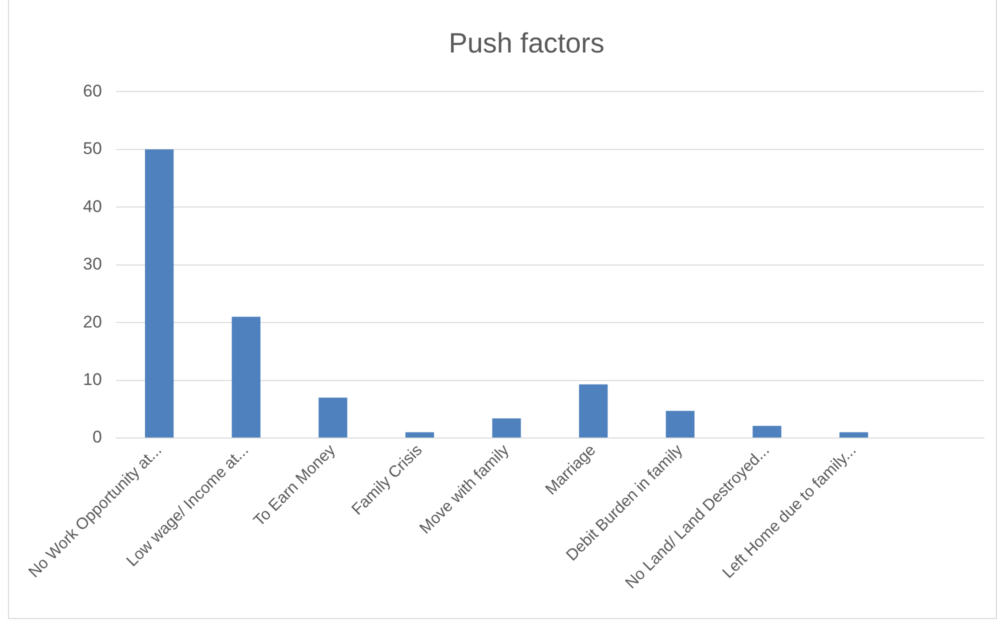  I want to click on y-tick-label: 40, so click(92, 206).